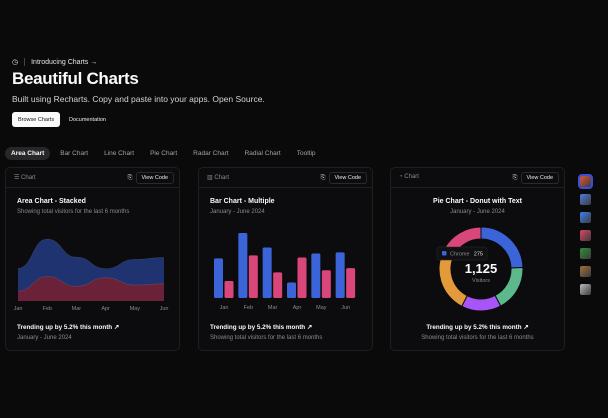  I want to click on card-label: ◔ Chart, so click(409, 177).